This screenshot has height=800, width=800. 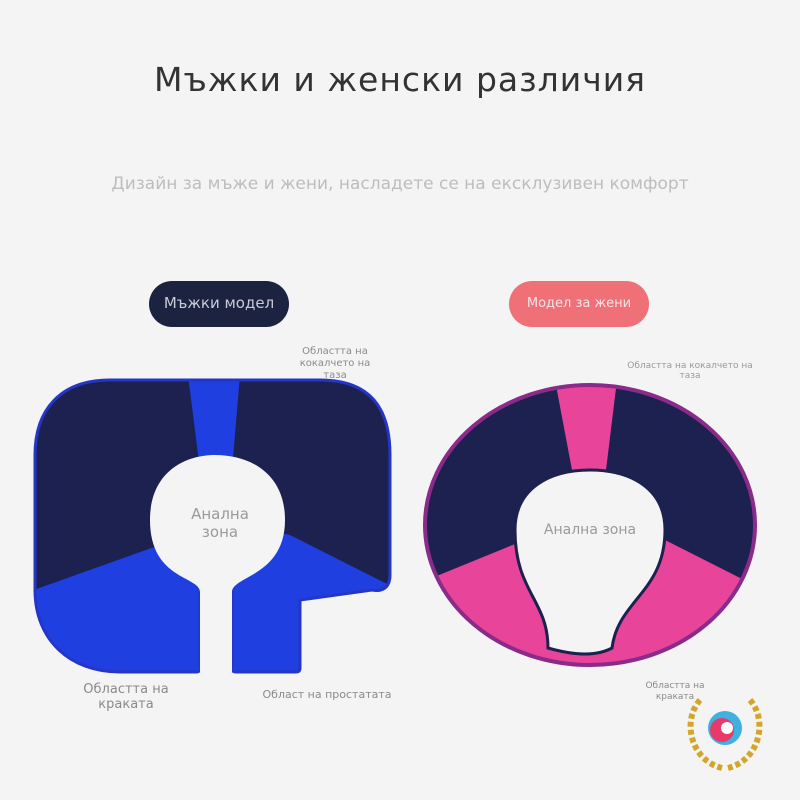 I want to click on female-anal-label: Анална зона, so click(x=590, y=530).